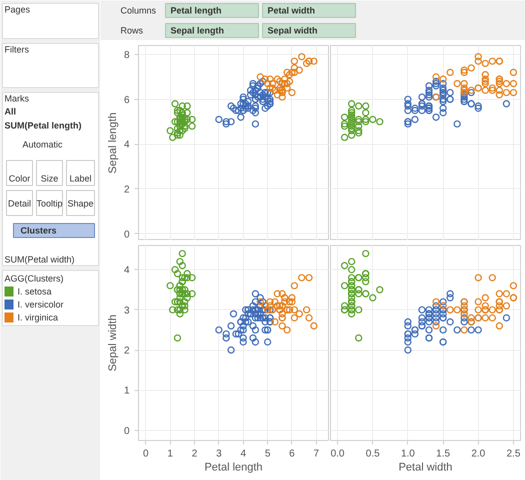 This screenshot has width=525, height=480. Describe the element at coordinates (292, 454) in the screenshot. I see `x-tick-label: 6` at that location.